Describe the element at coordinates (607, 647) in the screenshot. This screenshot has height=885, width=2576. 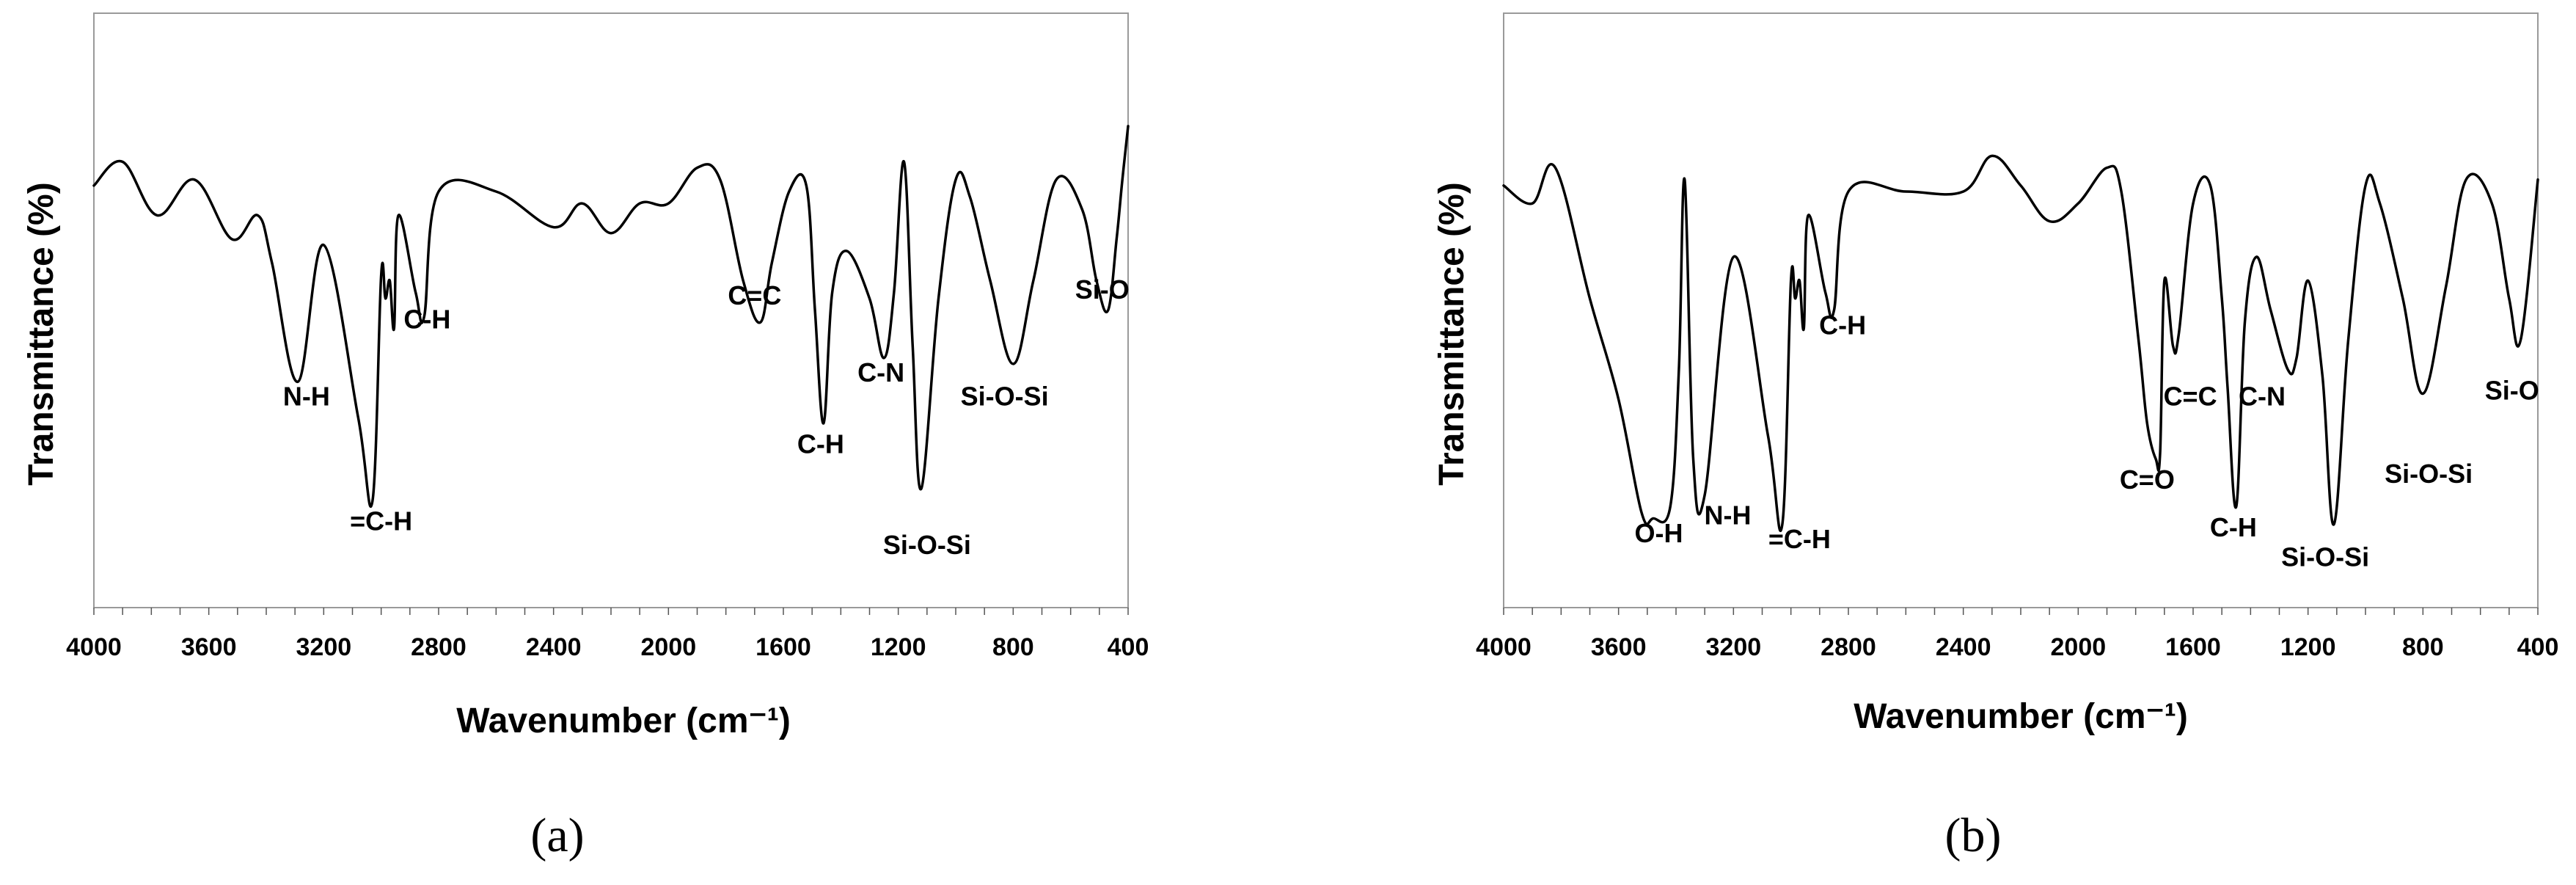
I see `x-tick-labels-a: 4000 3600 3200 2800 2400 2000 1600 1200 800 400` at that location.